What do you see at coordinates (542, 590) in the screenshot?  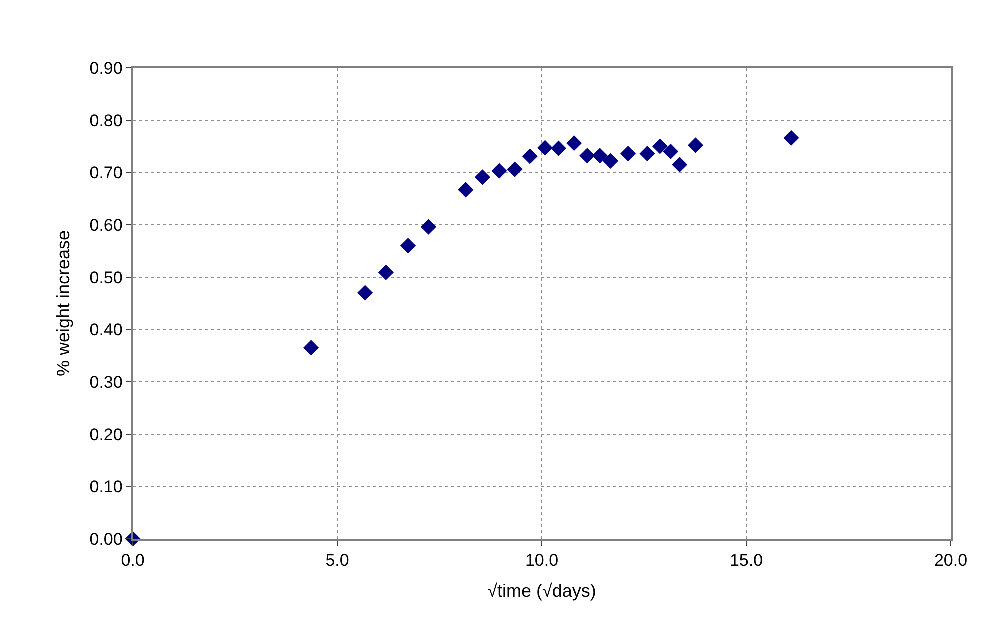 I see `x-axis-title: √time (√days)` at bounding box center [542, 590].